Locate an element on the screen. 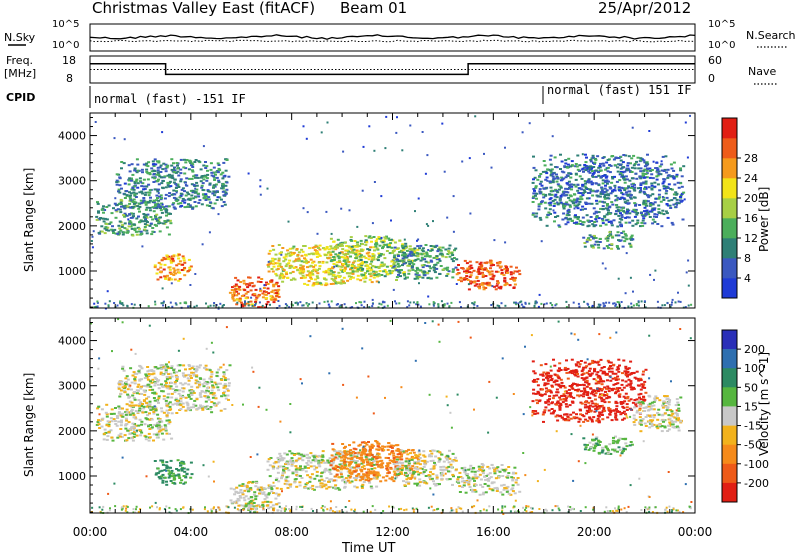 This screenshot has height=554, width=800. power-cell-1919 is located at coordinates (519, 270).